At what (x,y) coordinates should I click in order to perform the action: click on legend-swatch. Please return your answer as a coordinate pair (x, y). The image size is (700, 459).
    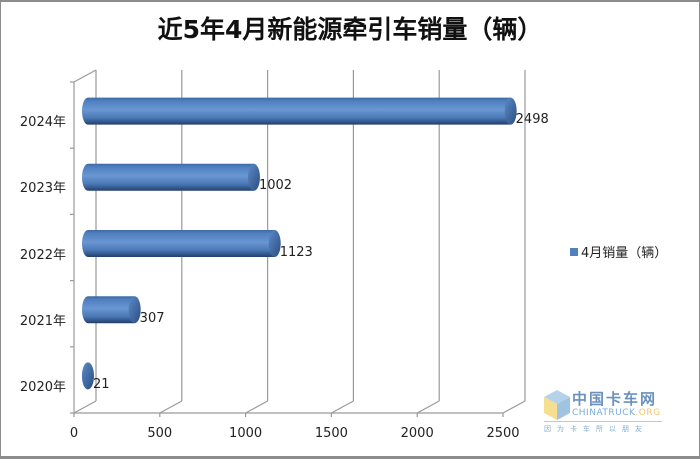
    Looking at the image, I should click on (574, 251).